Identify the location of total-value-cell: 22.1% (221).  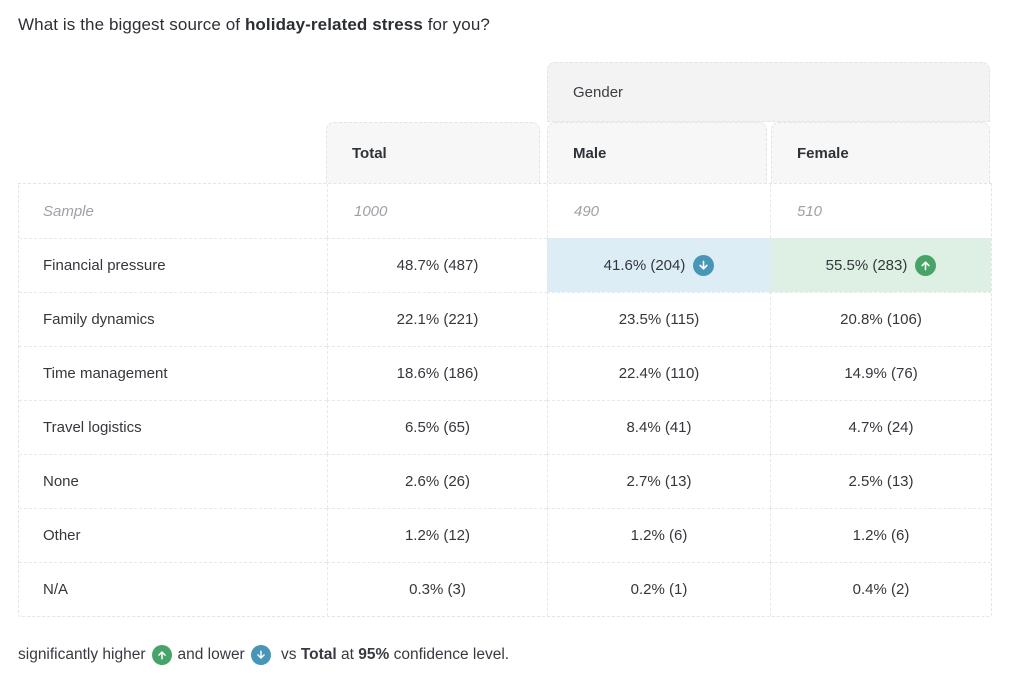
(437, 319).